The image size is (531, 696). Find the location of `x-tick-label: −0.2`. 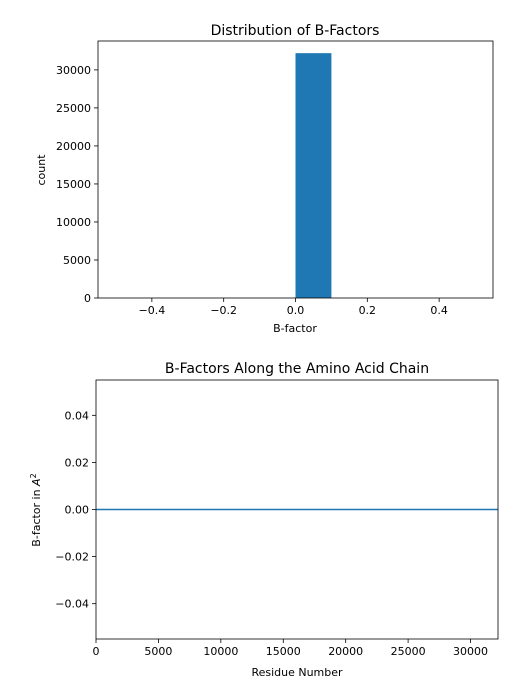

x-tick-label: −0.2 is located at coordinates (223, 310).